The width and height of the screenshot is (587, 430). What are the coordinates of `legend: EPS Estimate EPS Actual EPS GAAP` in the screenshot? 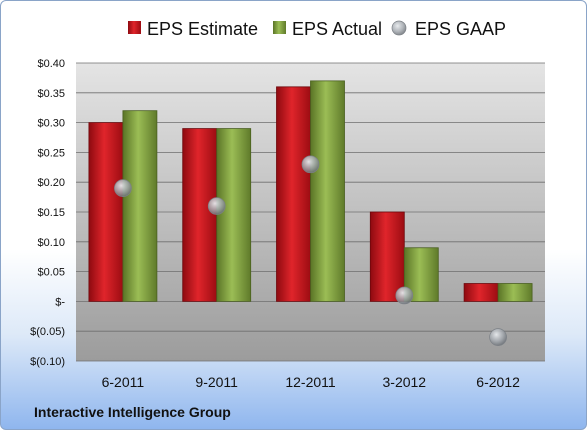 It's located at (317, 29).